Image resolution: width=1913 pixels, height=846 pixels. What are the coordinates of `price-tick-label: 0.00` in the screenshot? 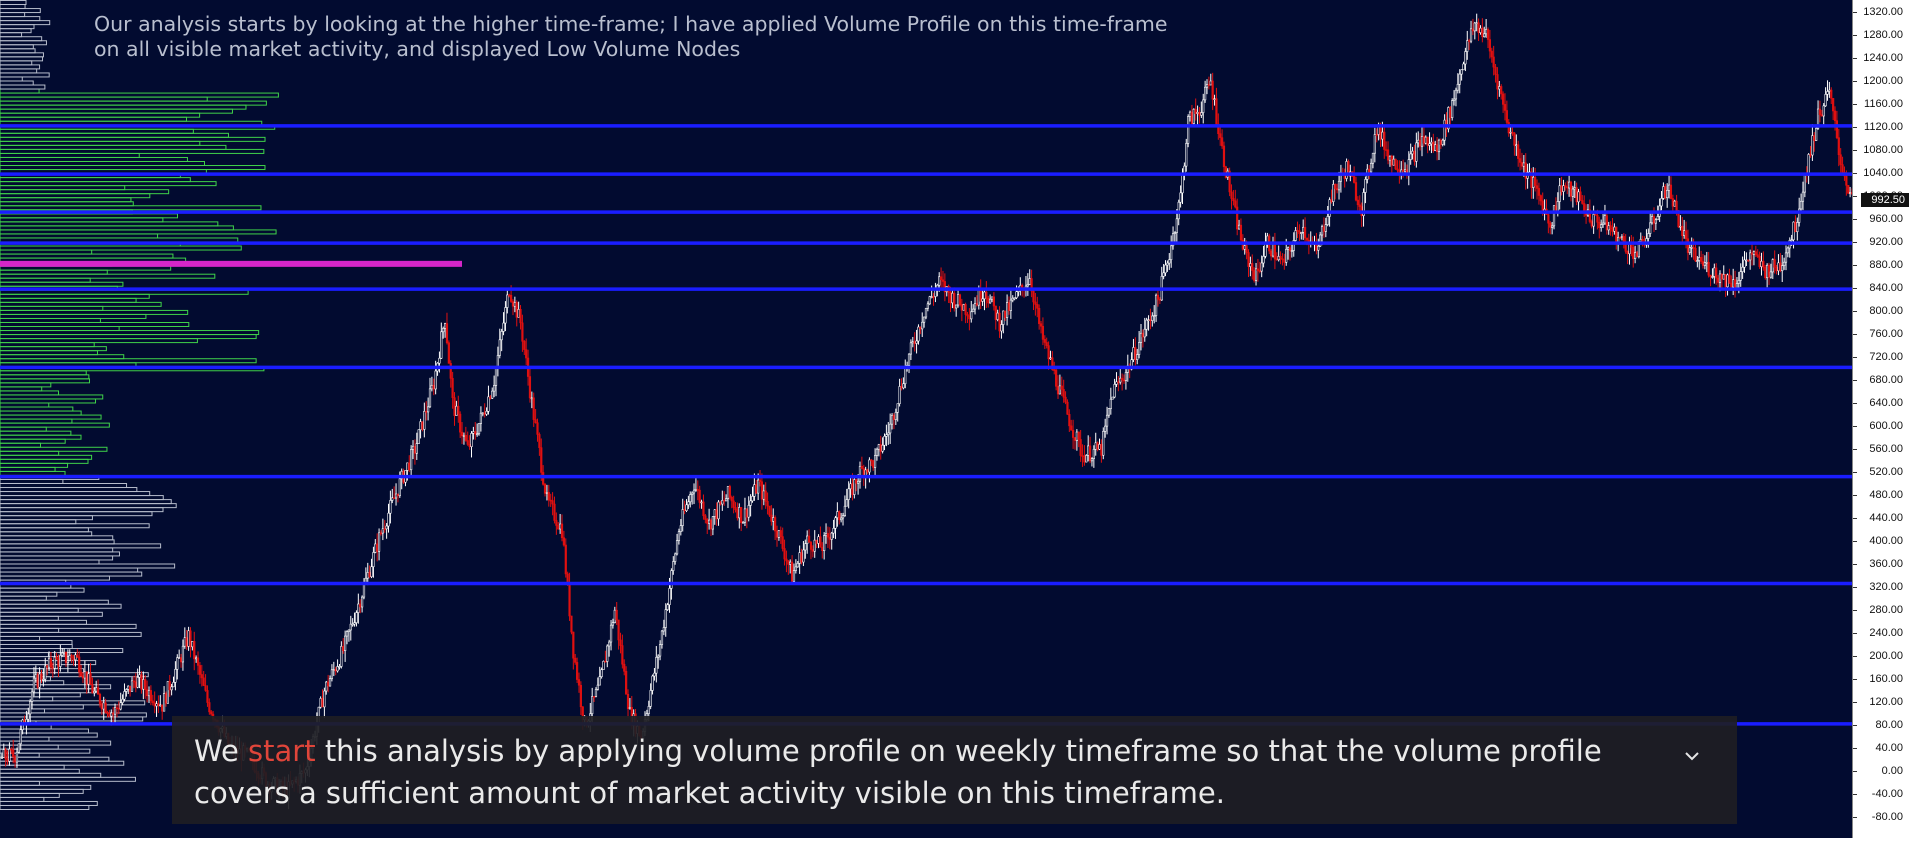 It's located at (1892, 771).